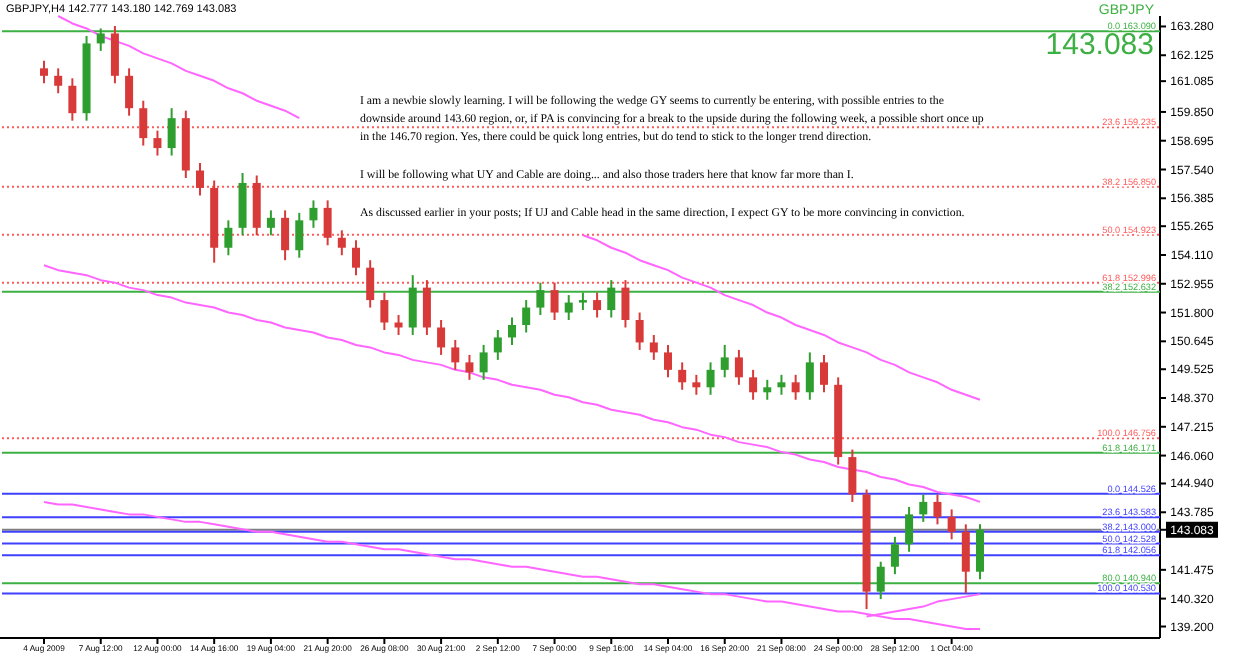 This screenshot has width=1250, height=654. Describe the element at coordinates (1099, 45) in the screenshot. I see `text: 143.083` at that location.